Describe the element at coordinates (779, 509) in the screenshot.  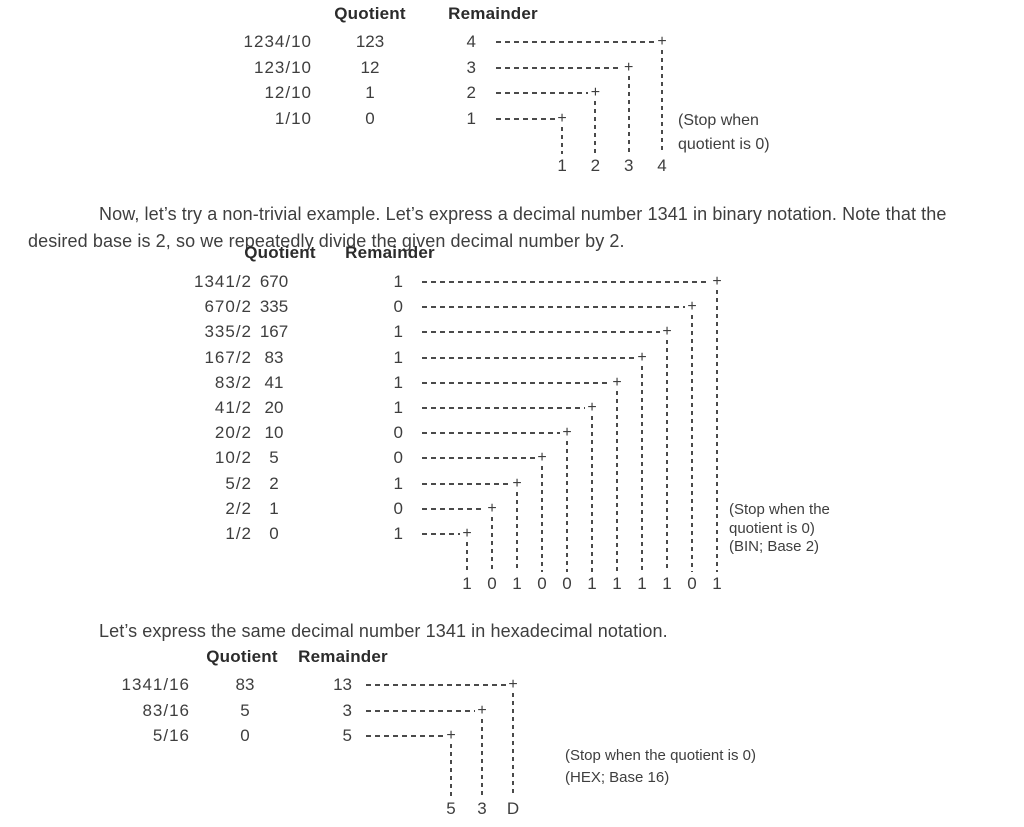
I see `stop-note-line: (Stop when the` at that location.